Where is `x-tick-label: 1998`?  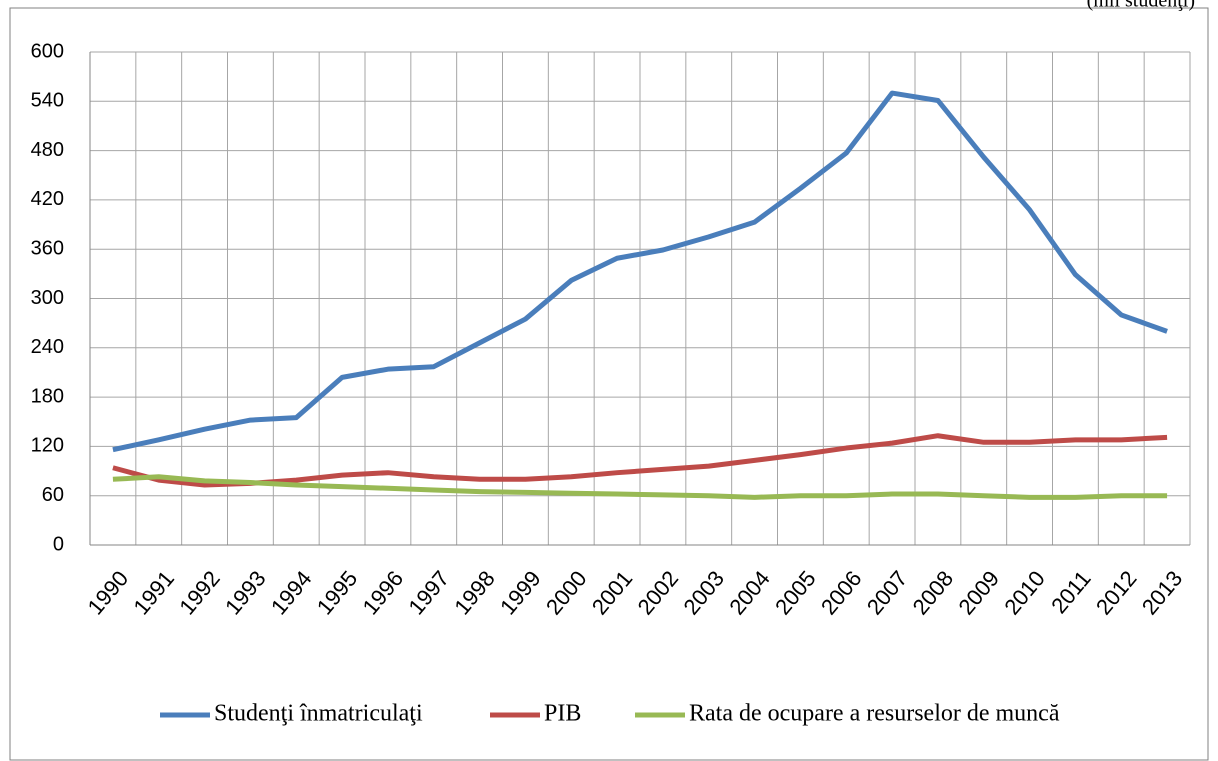 x-tick-label: 1998 is located at coordinates (474, 593).